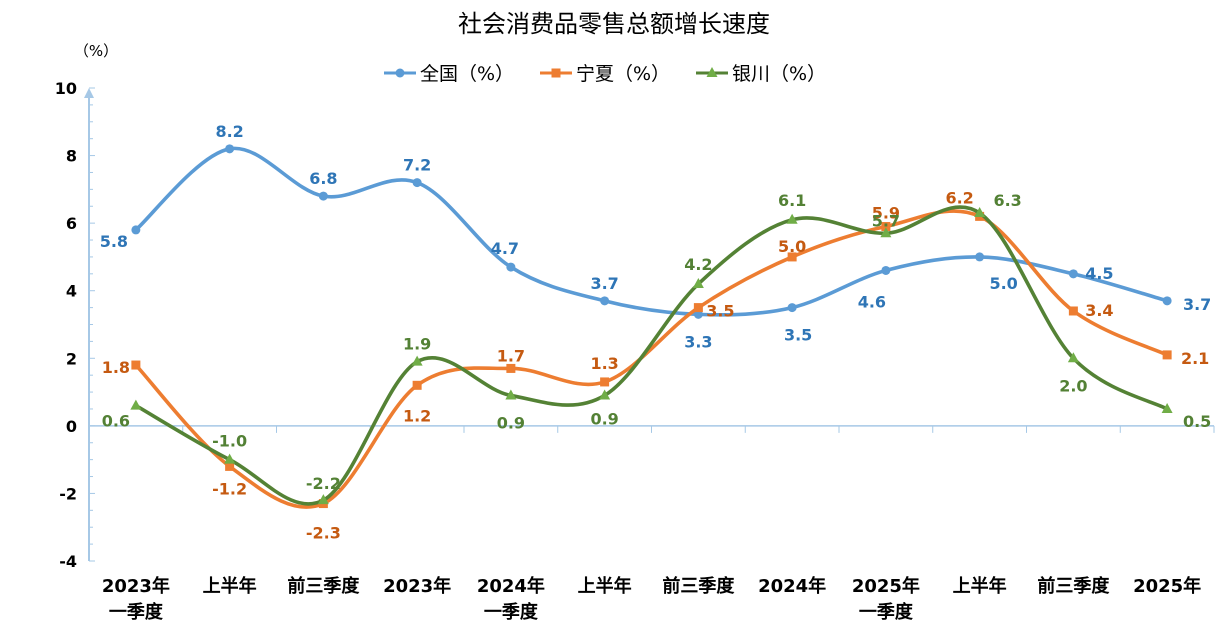 This screenshot has width=1228, height=634. Describe the element at coordinates (66, 88) in the screenshot. I see `y-tick-label: 10` at that location.